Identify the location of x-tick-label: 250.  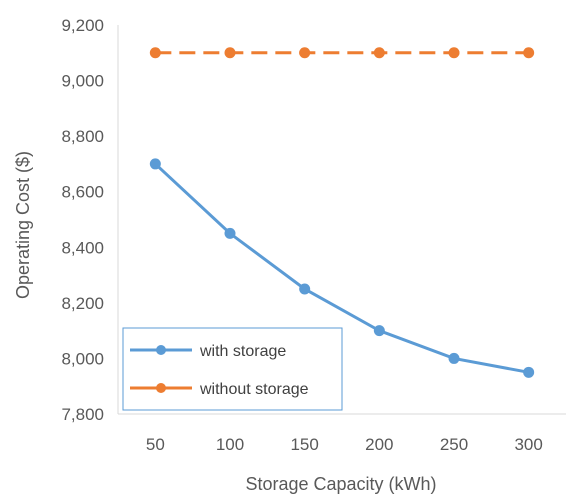
(454, 444).